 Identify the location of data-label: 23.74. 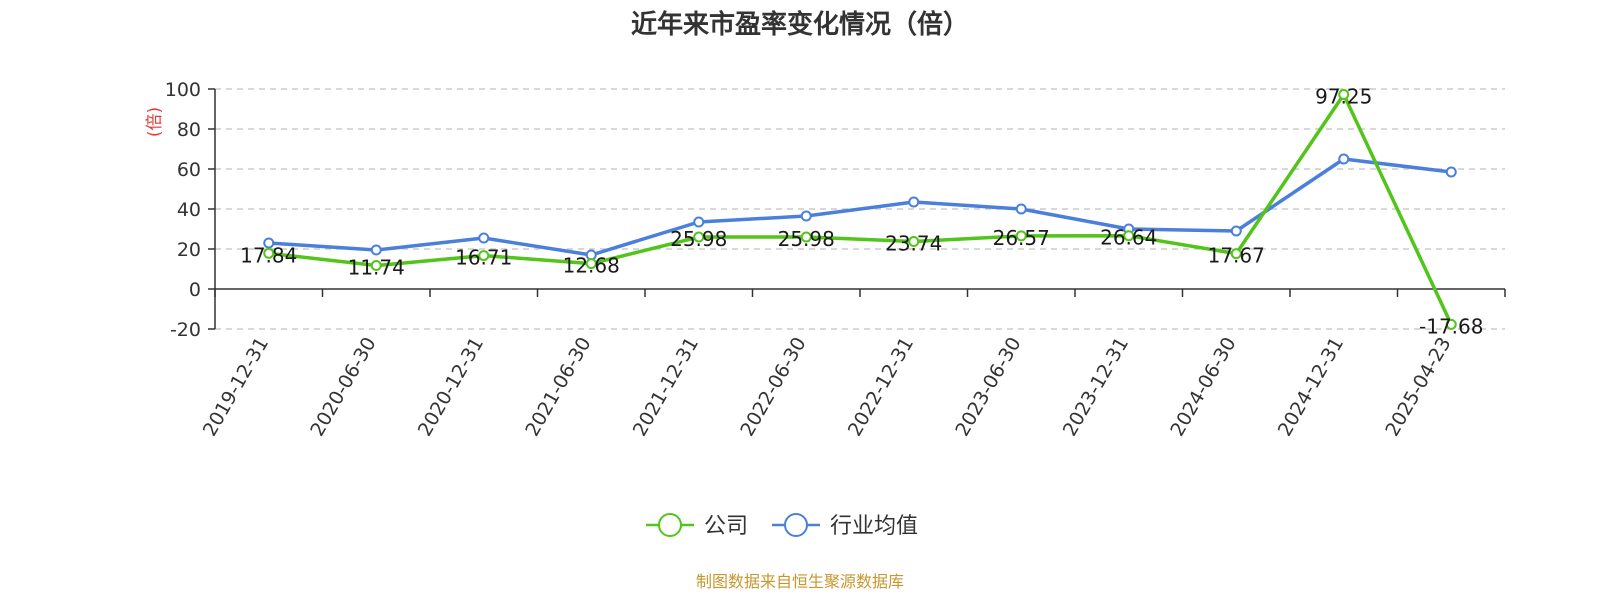
(913, 244).